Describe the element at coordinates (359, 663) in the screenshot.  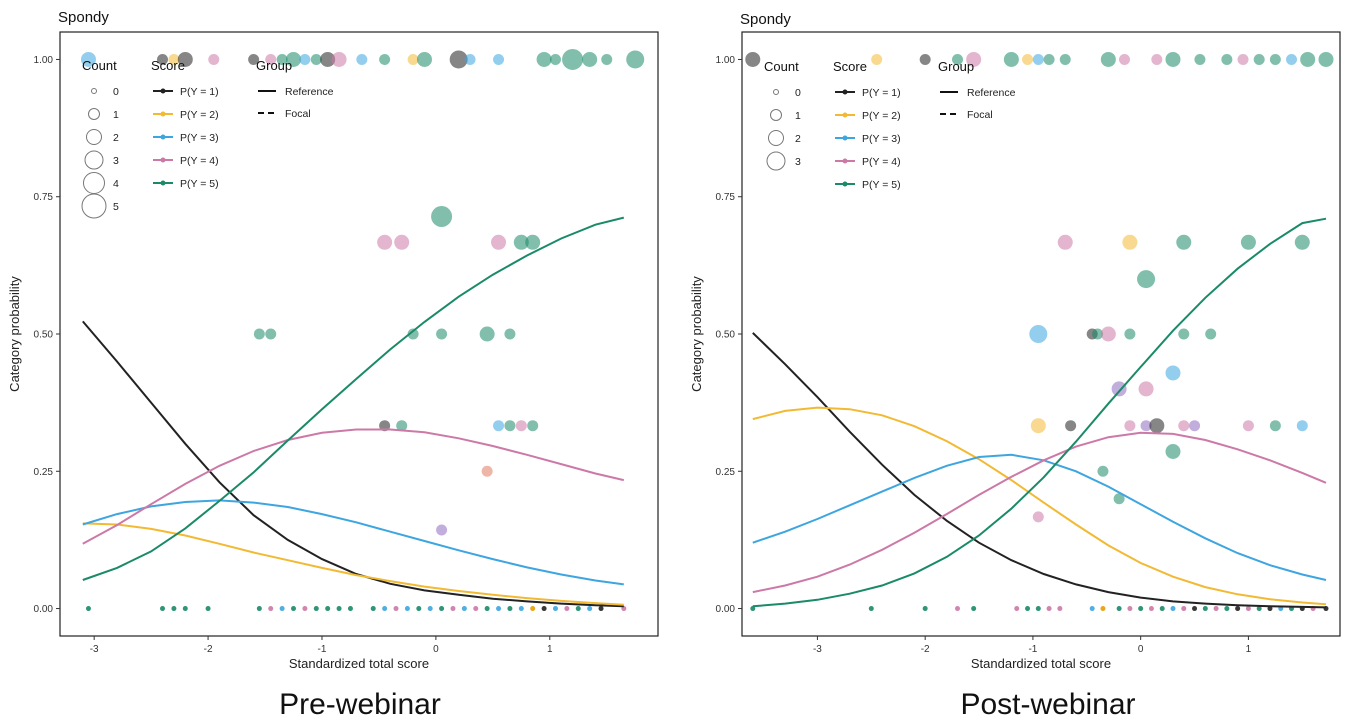
I see `x-axis-label: Standardized total score` at that location.